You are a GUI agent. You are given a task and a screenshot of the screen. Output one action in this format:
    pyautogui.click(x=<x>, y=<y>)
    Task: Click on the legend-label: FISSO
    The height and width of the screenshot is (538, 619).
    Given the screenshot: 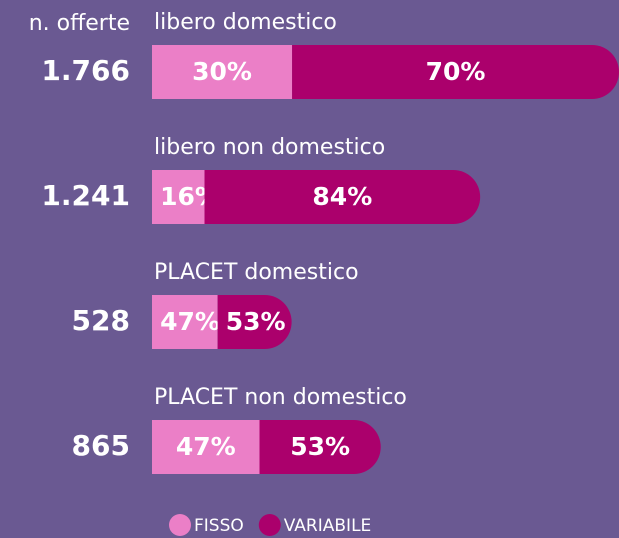 What is the action you would take?
    pyautogui.click(x=219, y=526)
    